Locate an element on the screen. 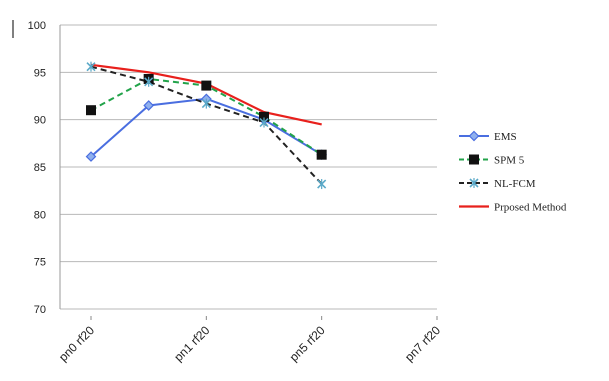  x-tick-label: pn5 rf20 is located at coordinates (307, 343).